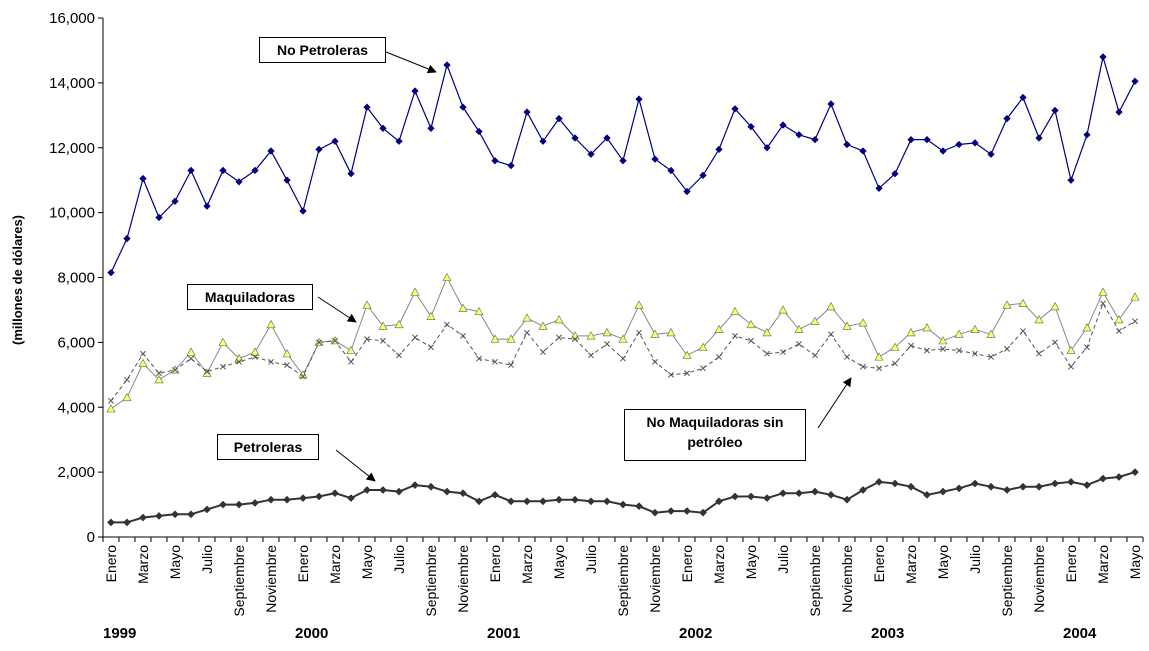 The image size is (1149, 651). I want to click on annotation-no-maquiladoras: No Maquiladoras sin petróleo, so click(715, 435).